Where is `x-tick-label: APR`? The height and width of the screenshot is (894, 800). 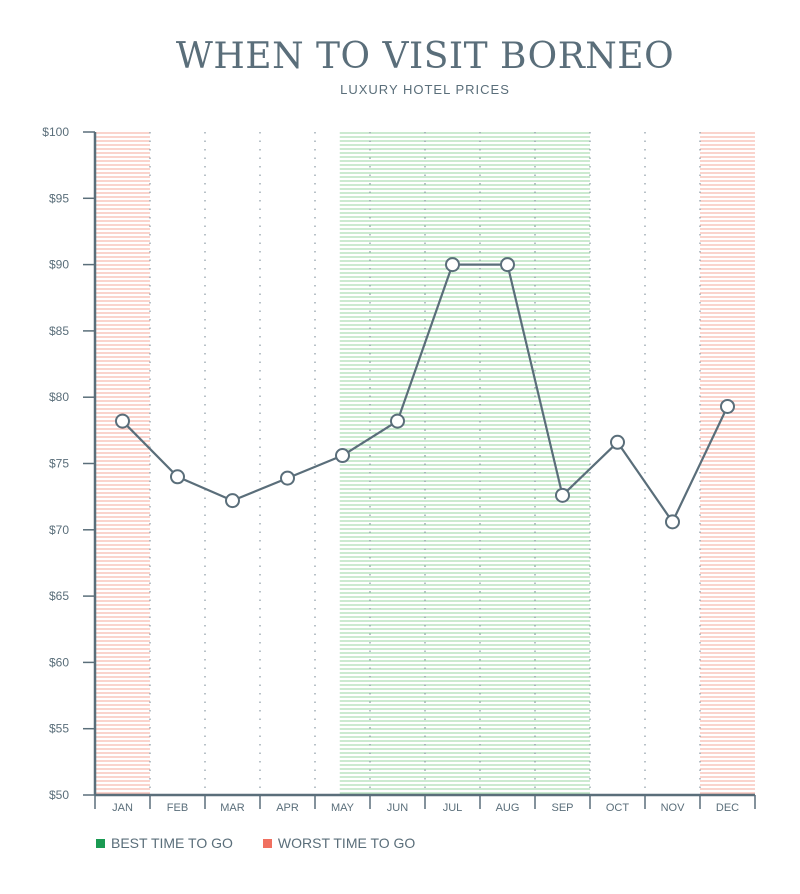
x-tick-label: APR is located at coordinates (287, 808).